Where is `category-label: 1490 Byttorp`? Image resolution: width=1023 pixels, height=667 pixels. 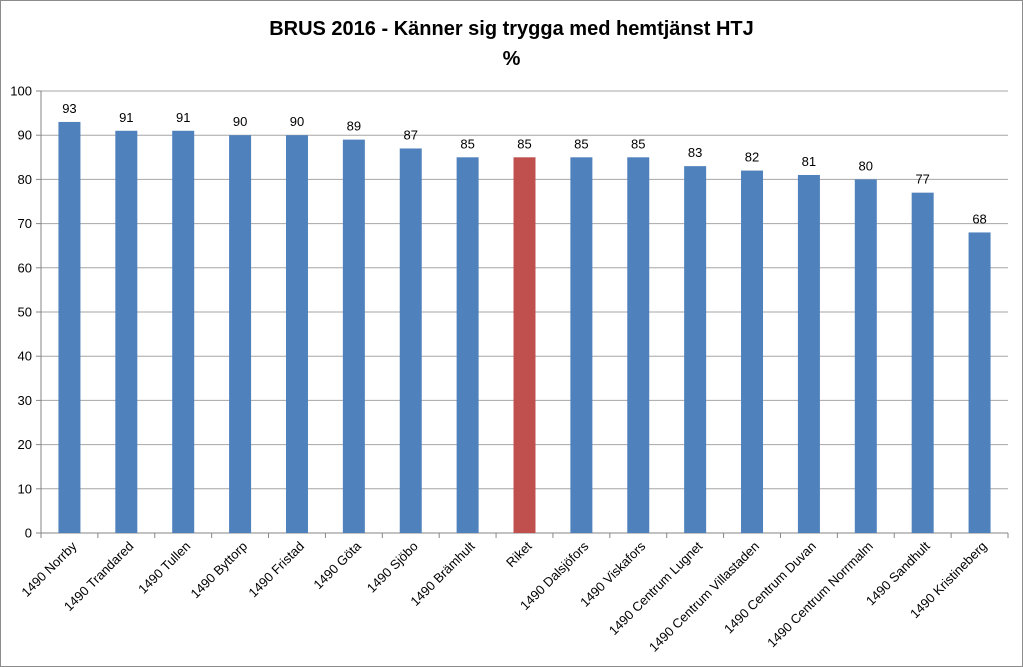 category-label: 1490 Byttorp is located at coordinates (218, 570).